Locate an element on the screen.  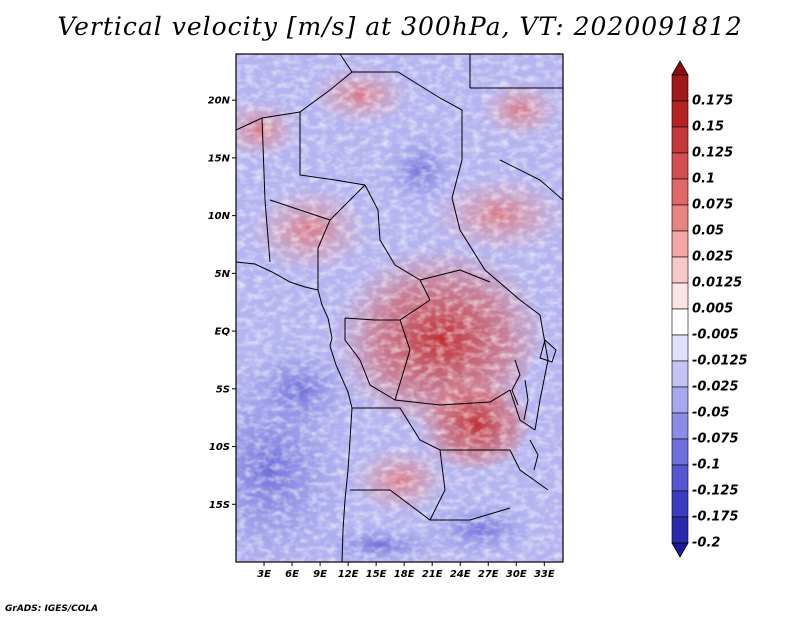
colorbar-label: -0.0125 is located at coordinates (720, 361).